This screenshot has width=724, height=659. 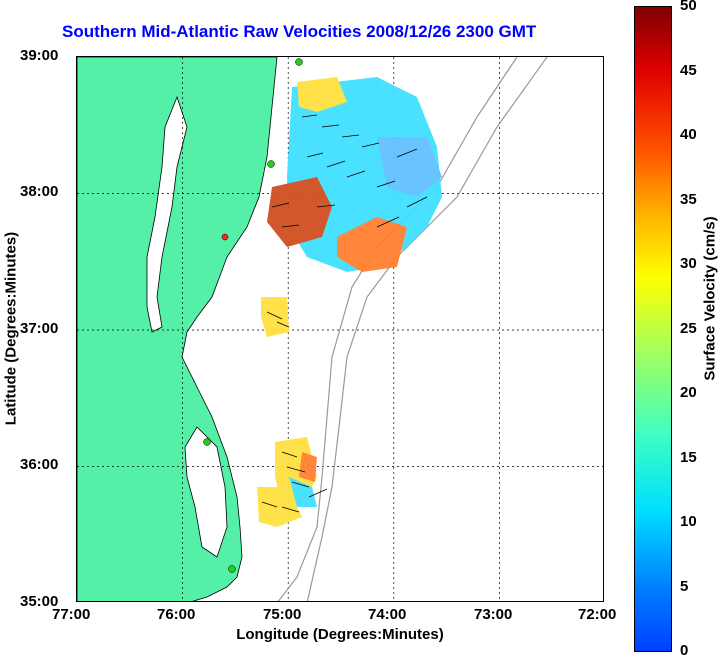 What do you see at coordinates (597, 614) in the screenshot?
I see `x-tick: 72:00` at bounding box center [597, 614].